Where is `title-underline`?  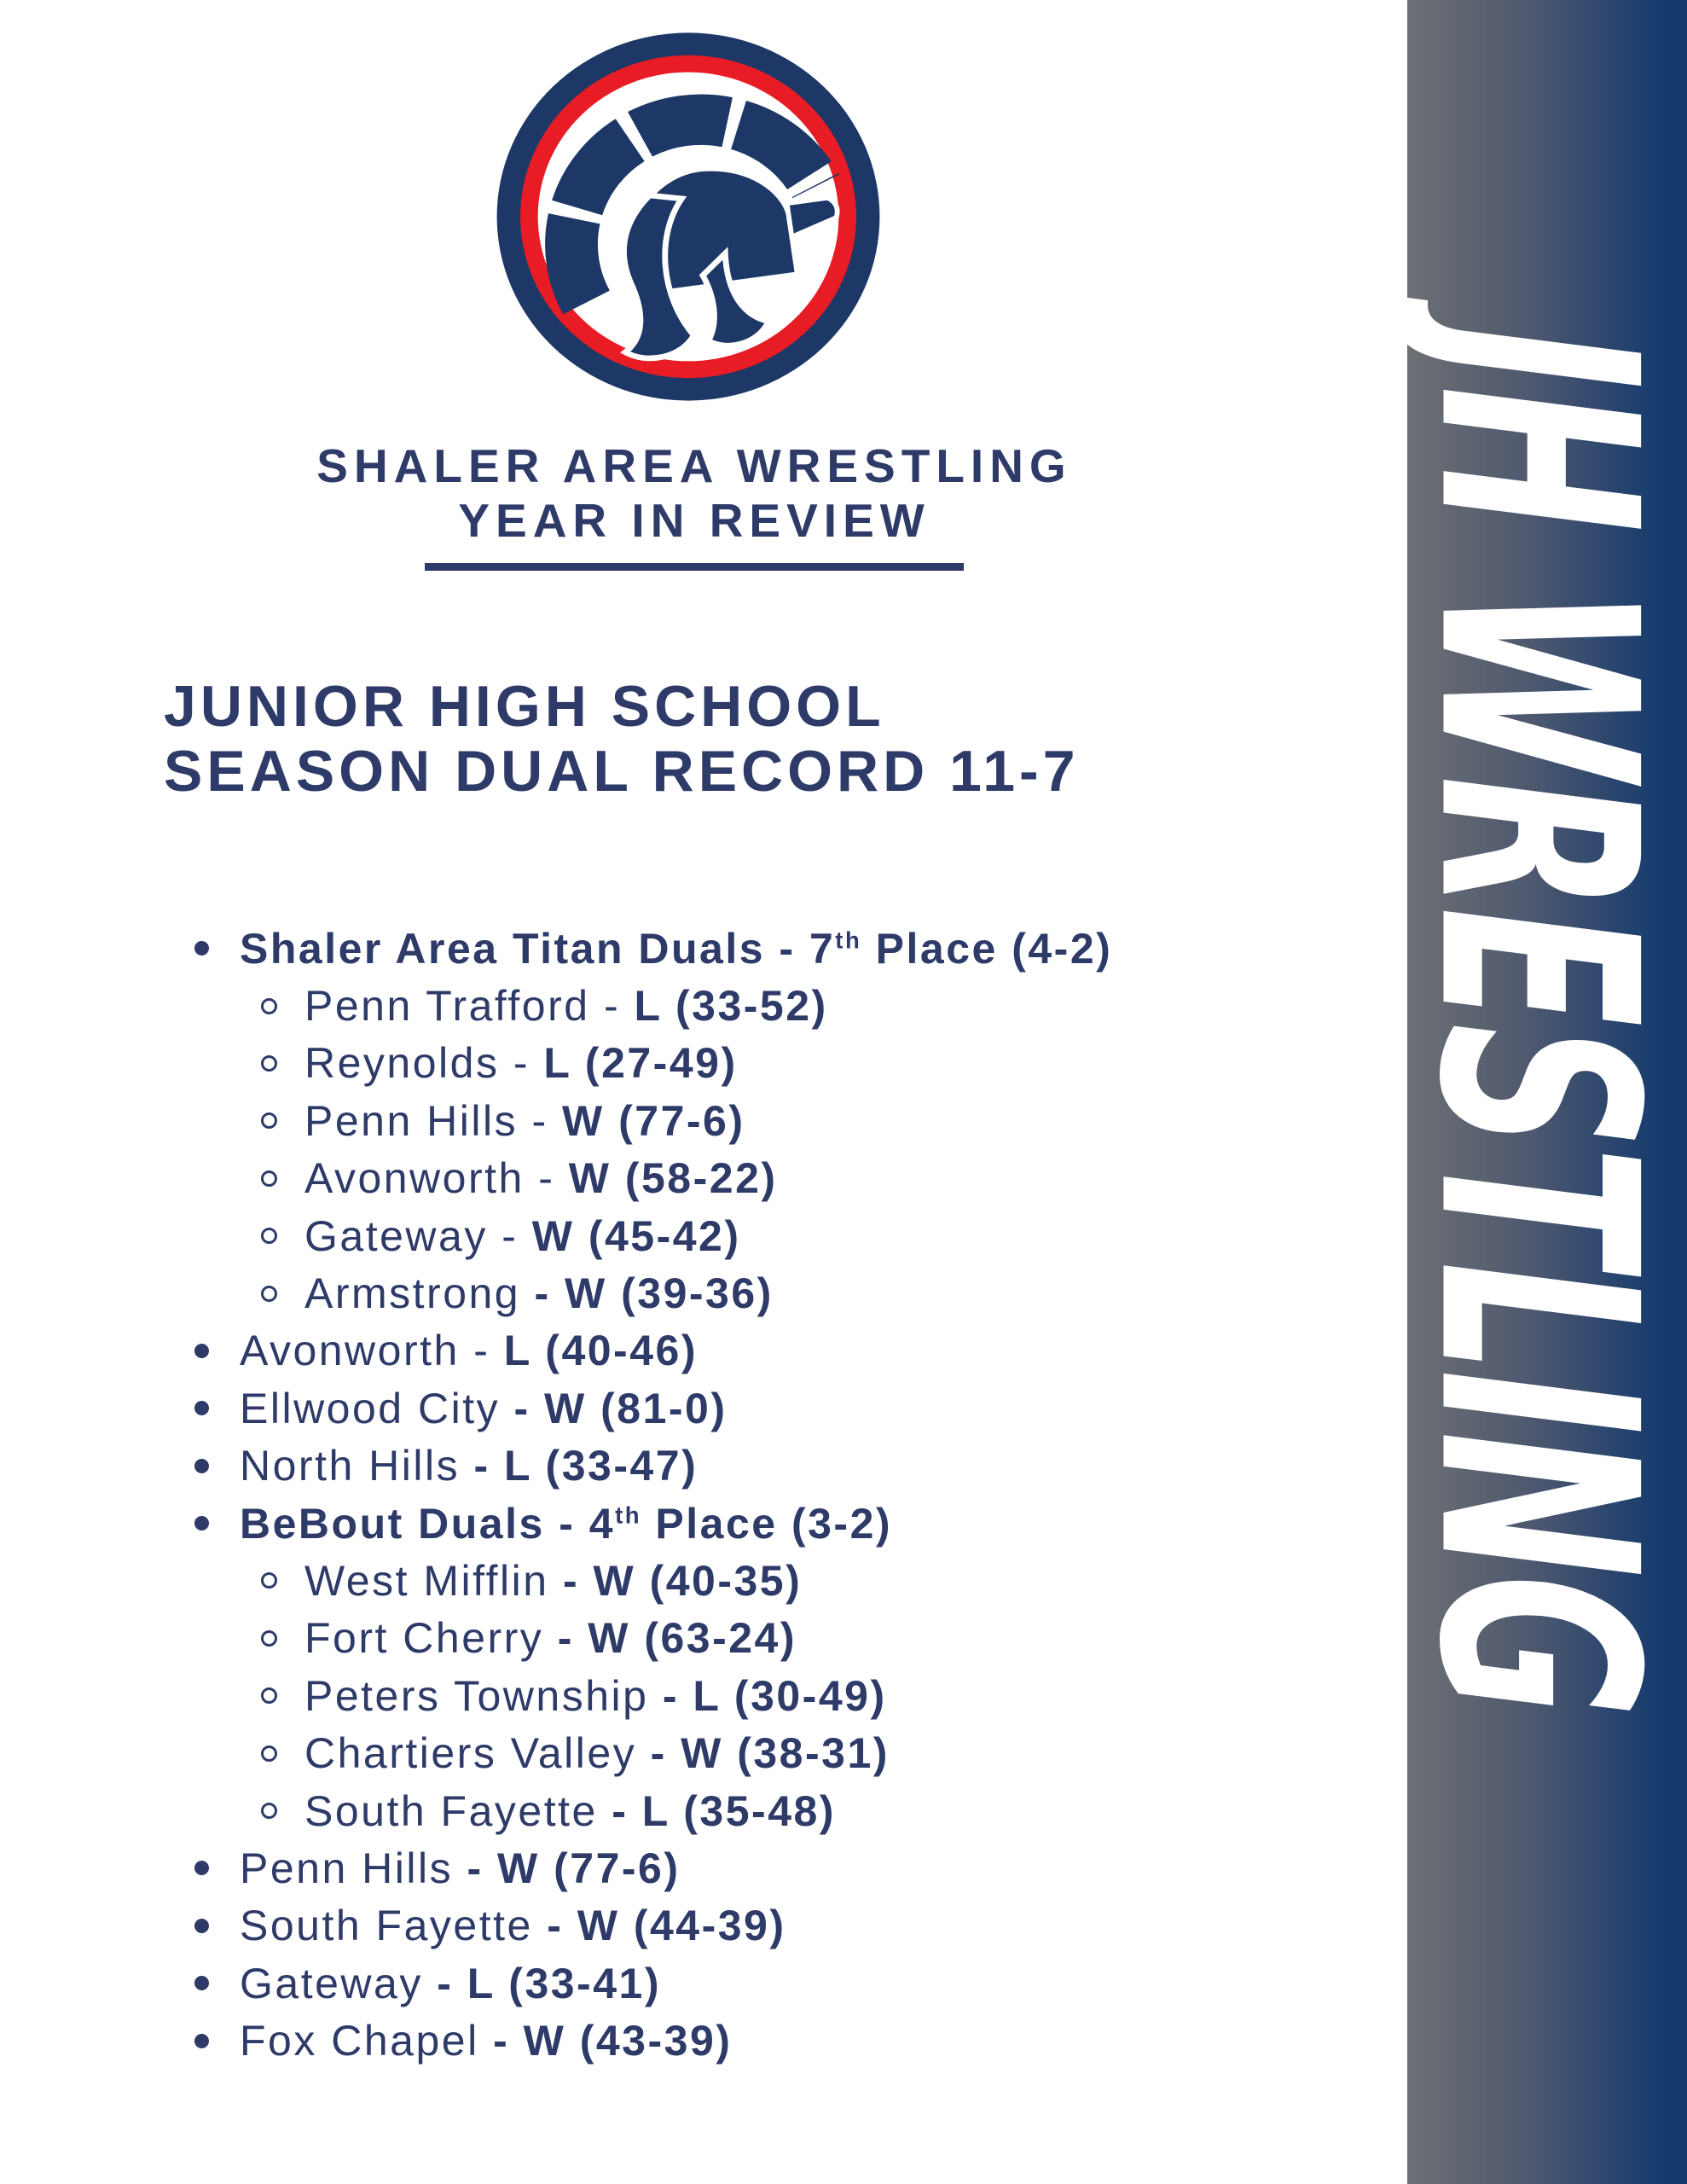 title-underline is located at coordinates (694, 567).